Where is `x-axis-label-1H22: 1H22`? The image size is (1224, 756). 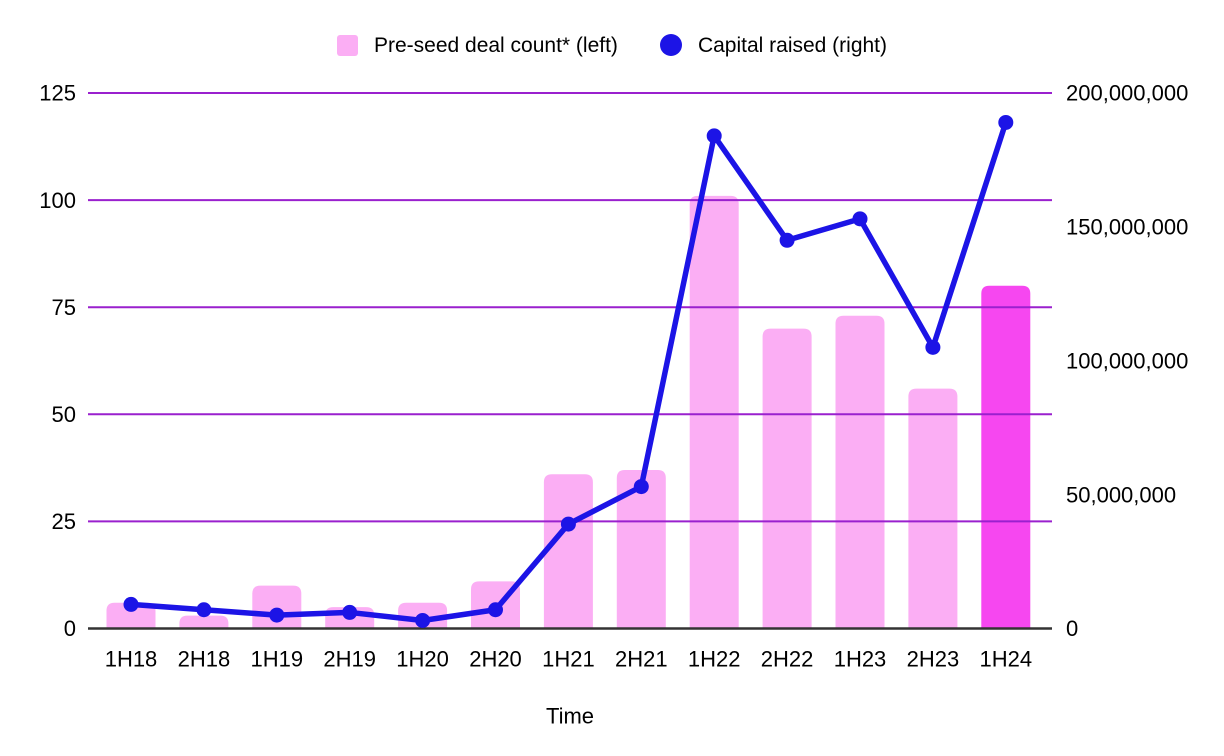
x-axis-label-1H22: 1H22 is located at coordinates (714, 659).